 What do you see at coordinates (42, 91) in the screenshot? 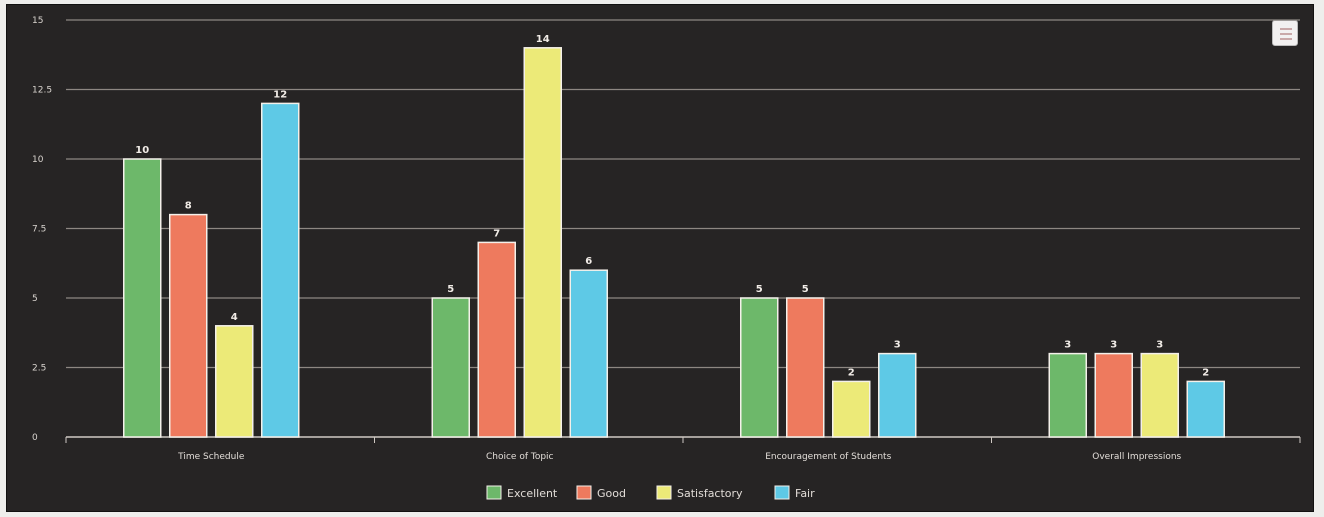
I see `y-tick-label: 12.5` at bounding box center [42, 91].